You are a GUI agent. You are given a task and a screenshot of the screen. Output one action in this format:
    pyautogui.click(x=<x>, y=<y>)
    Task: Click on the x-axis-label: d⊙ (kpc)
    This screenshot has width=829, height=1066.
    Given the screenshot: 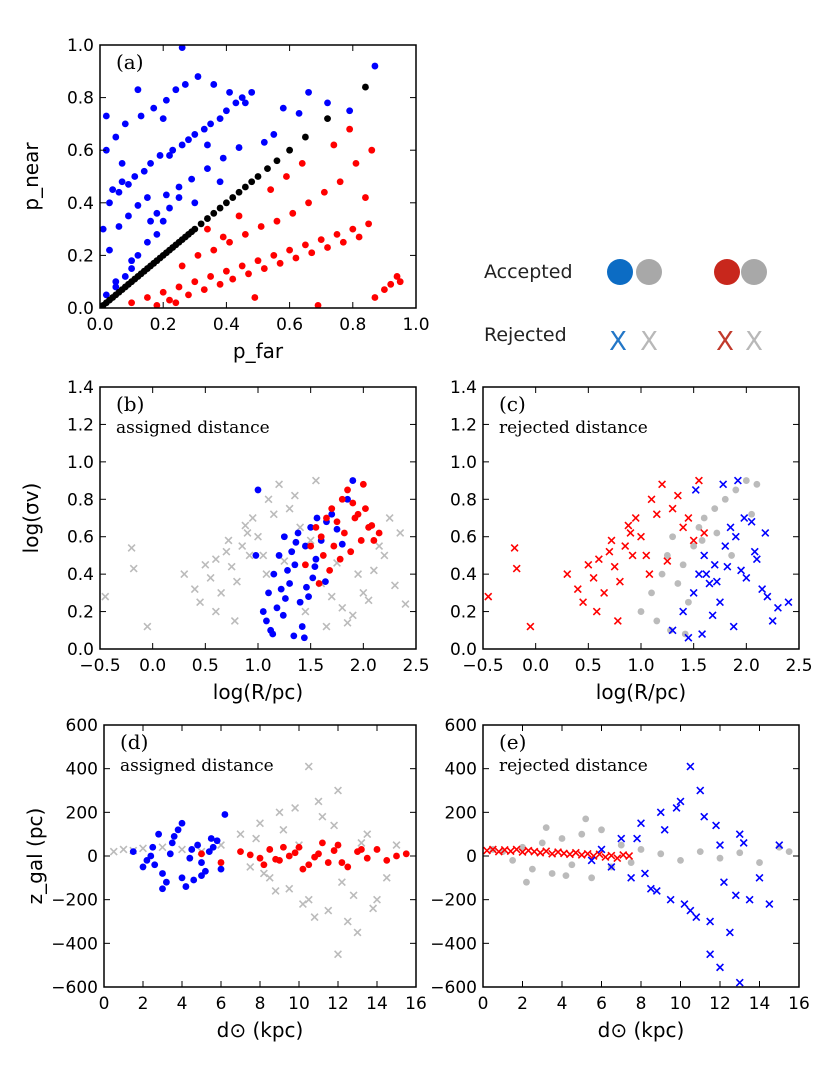 What is the action you would take?
    pyautogui.click(x=641, y=1030)
    